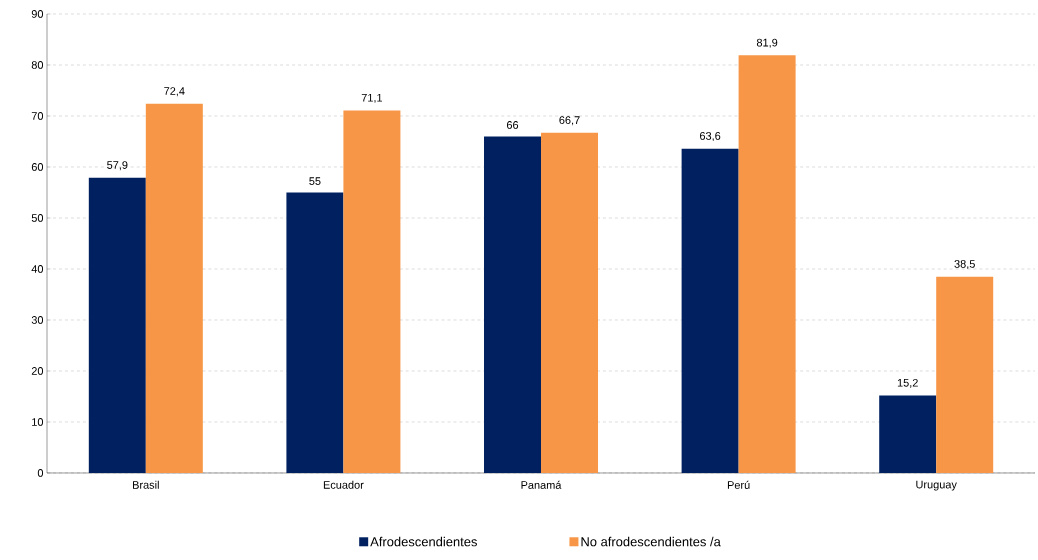 The image size is (1038, 560). I want to click on y-tick-label: 50, so click(37, 218).